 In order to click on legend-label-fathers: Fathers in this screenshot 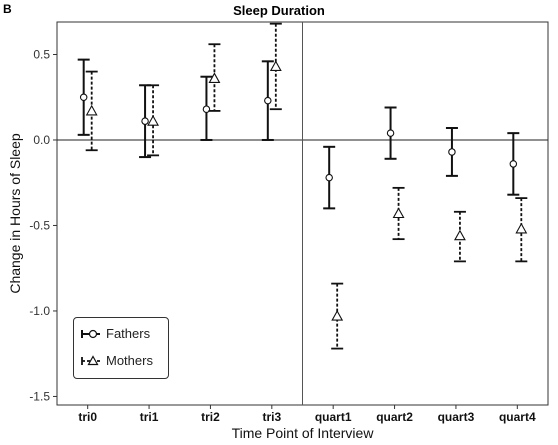, I will do `click(128, 333)`.